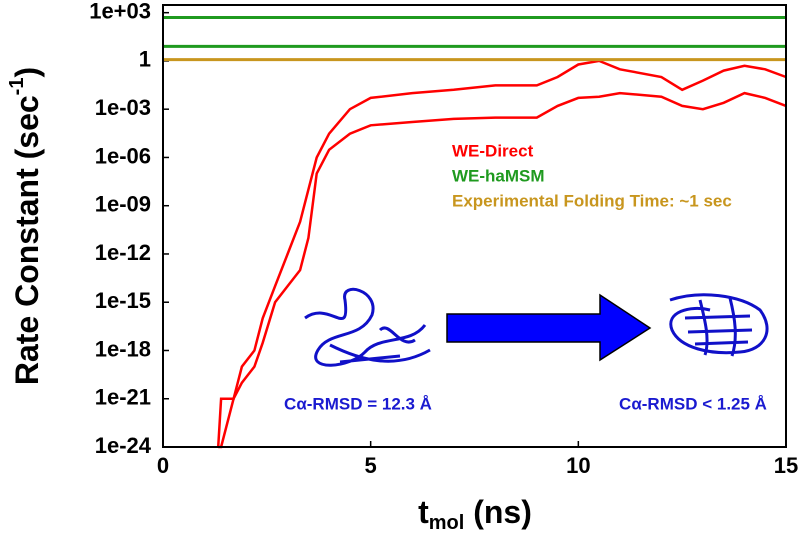 Image resolution: width=800 pixels, height=547 pixels. What do you see at coordinates (578, 465) in the screenshot?
I see `x-tick-label: 10` at bounding box center [578, 465].